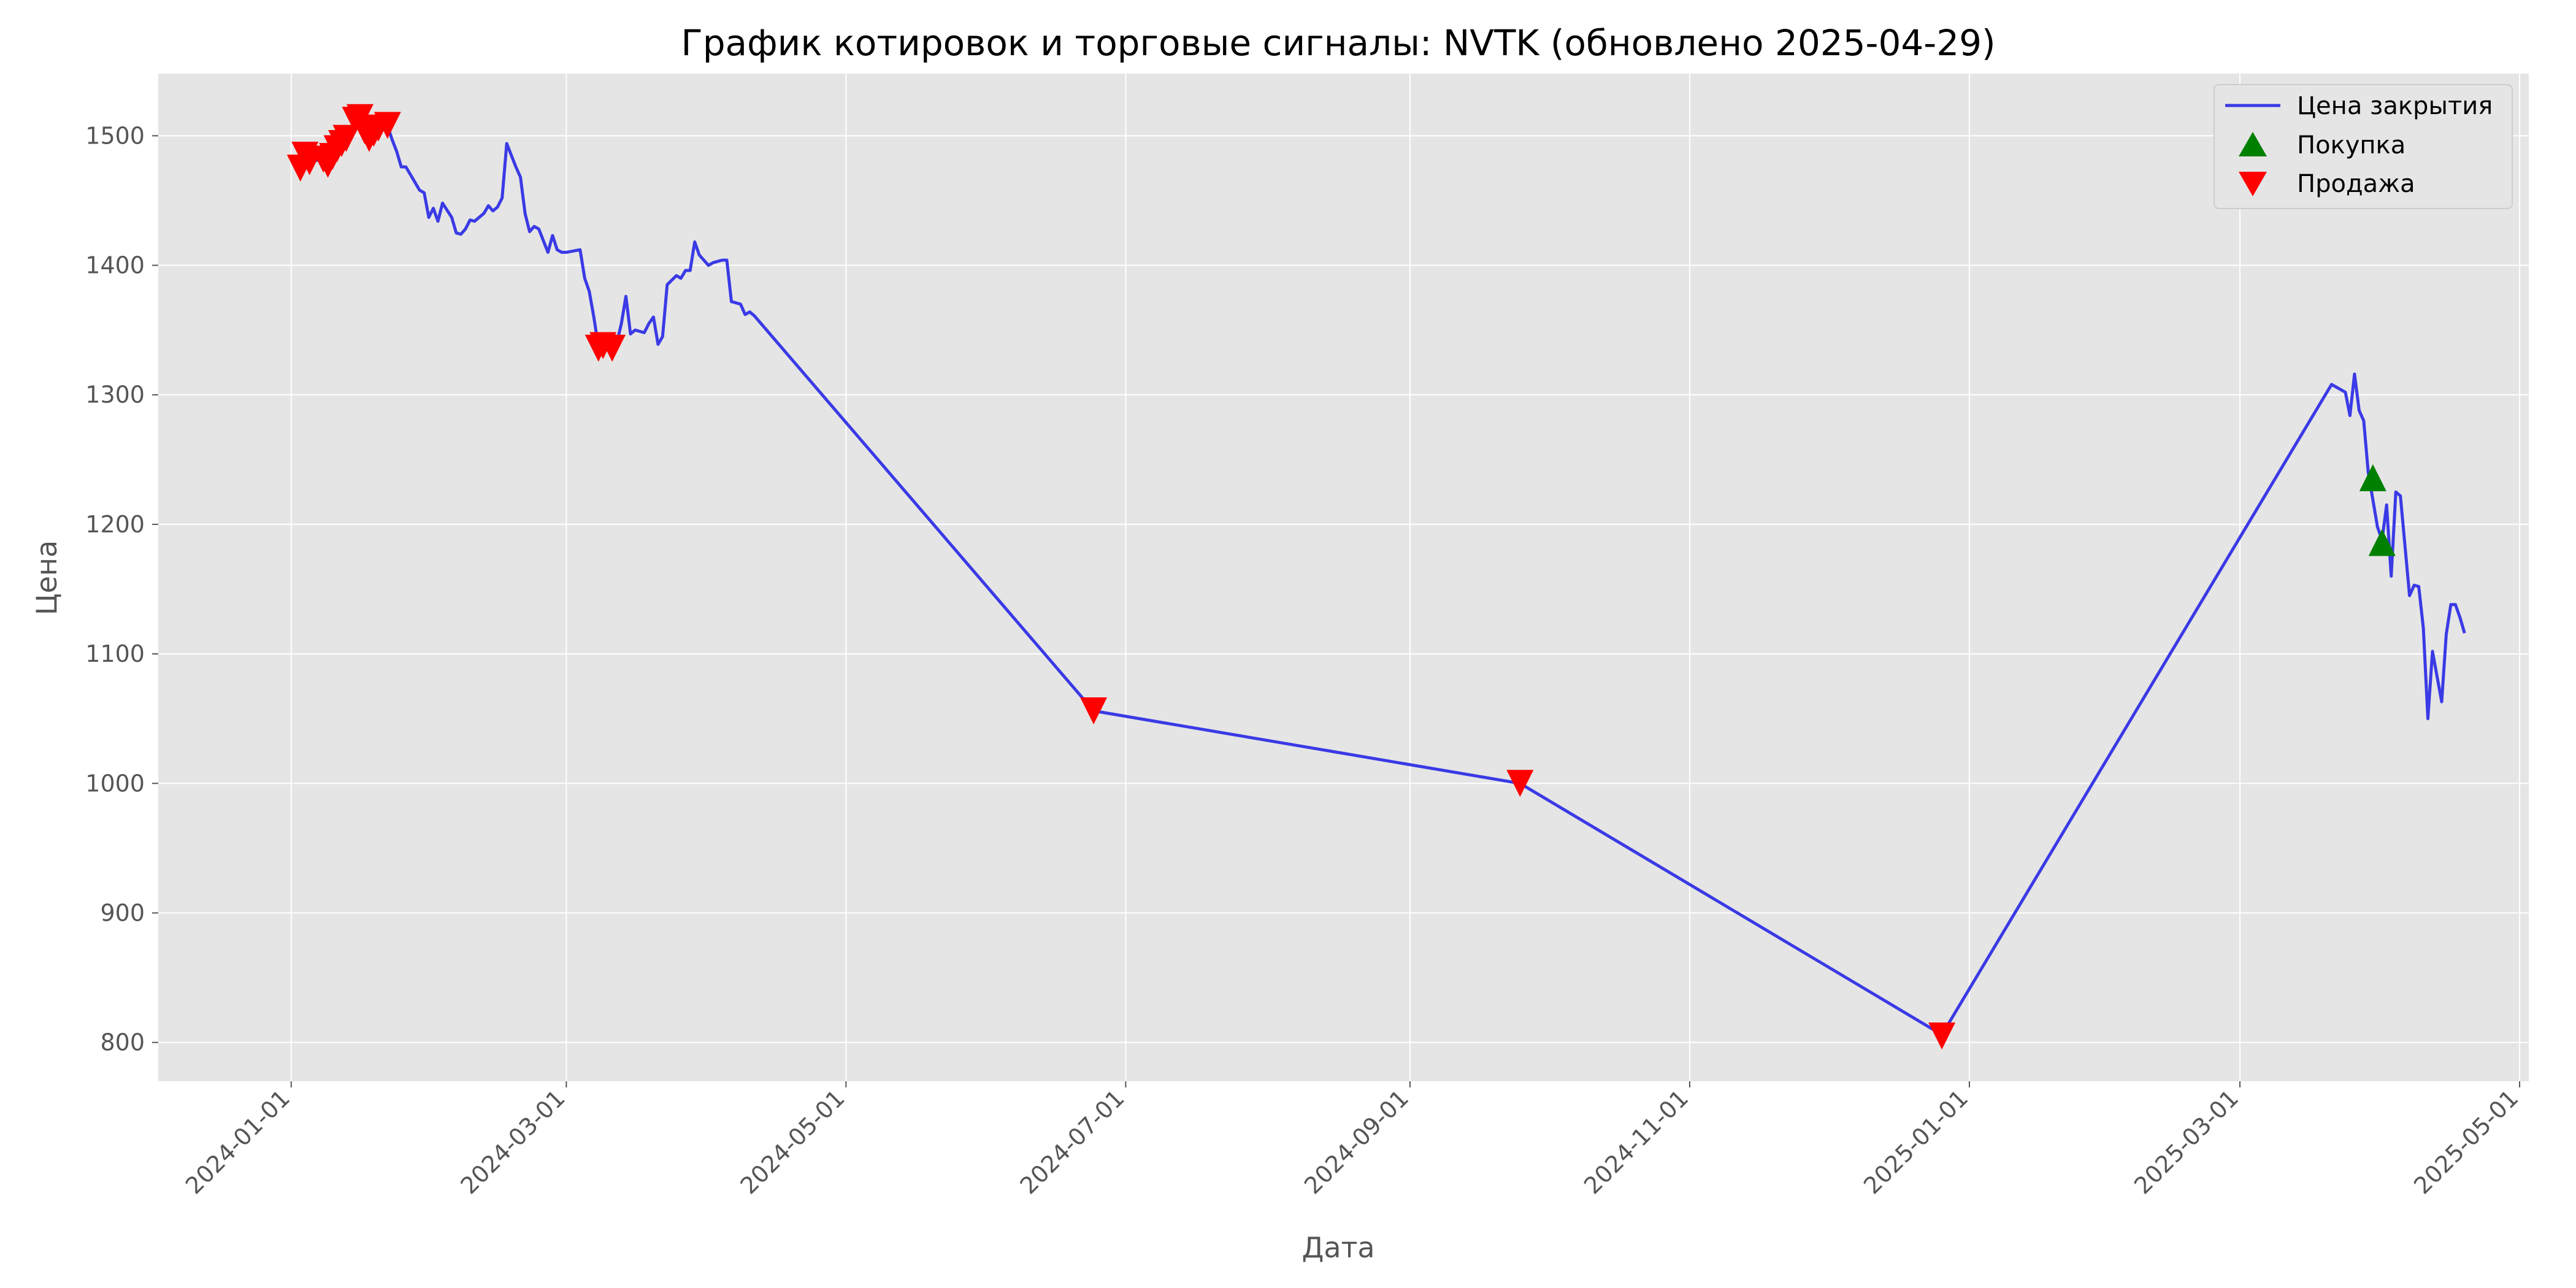 This screenshot has height=1288, width=2576. Describe the element at coordinates (122, 912) in the screenshot. I see `y-tick-label: 900` at that location.